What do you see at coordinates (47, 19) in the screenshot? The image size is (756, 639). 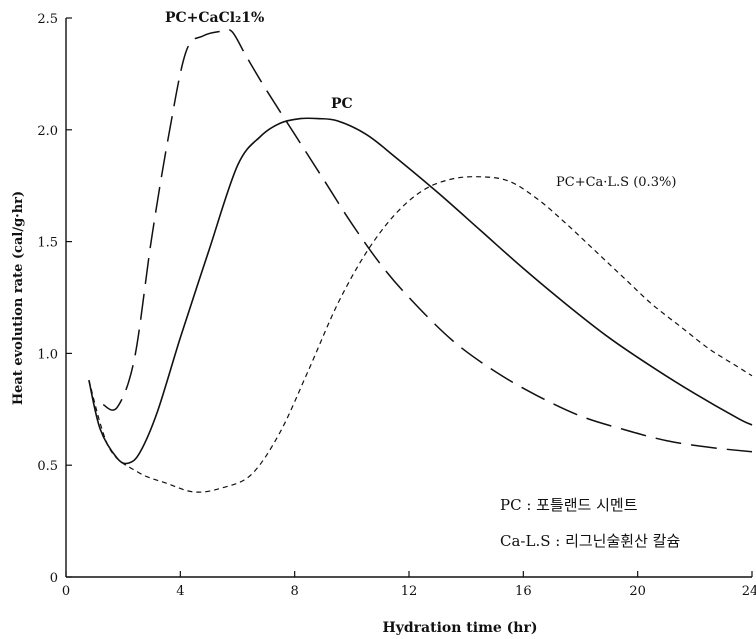 I see `y-tick-label: 2.5` at bounding box center [47, 19].